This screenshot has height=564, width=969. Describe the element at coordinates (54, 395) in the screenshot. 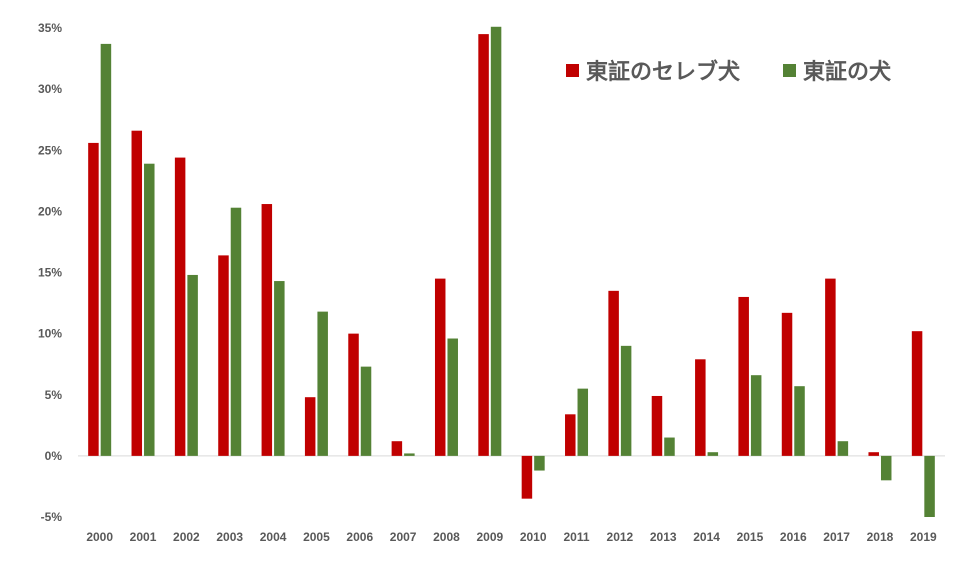

I see `y-tick-label: 5%` at that location.